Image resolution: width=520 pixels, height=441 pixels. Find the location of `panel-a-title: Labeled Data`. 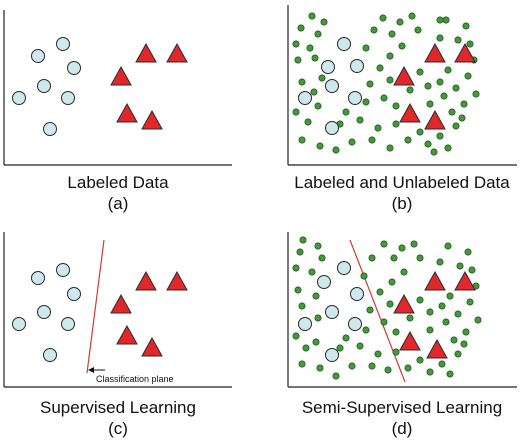

panel-a-title: Labeled Data is located at coordinates (118, 182).